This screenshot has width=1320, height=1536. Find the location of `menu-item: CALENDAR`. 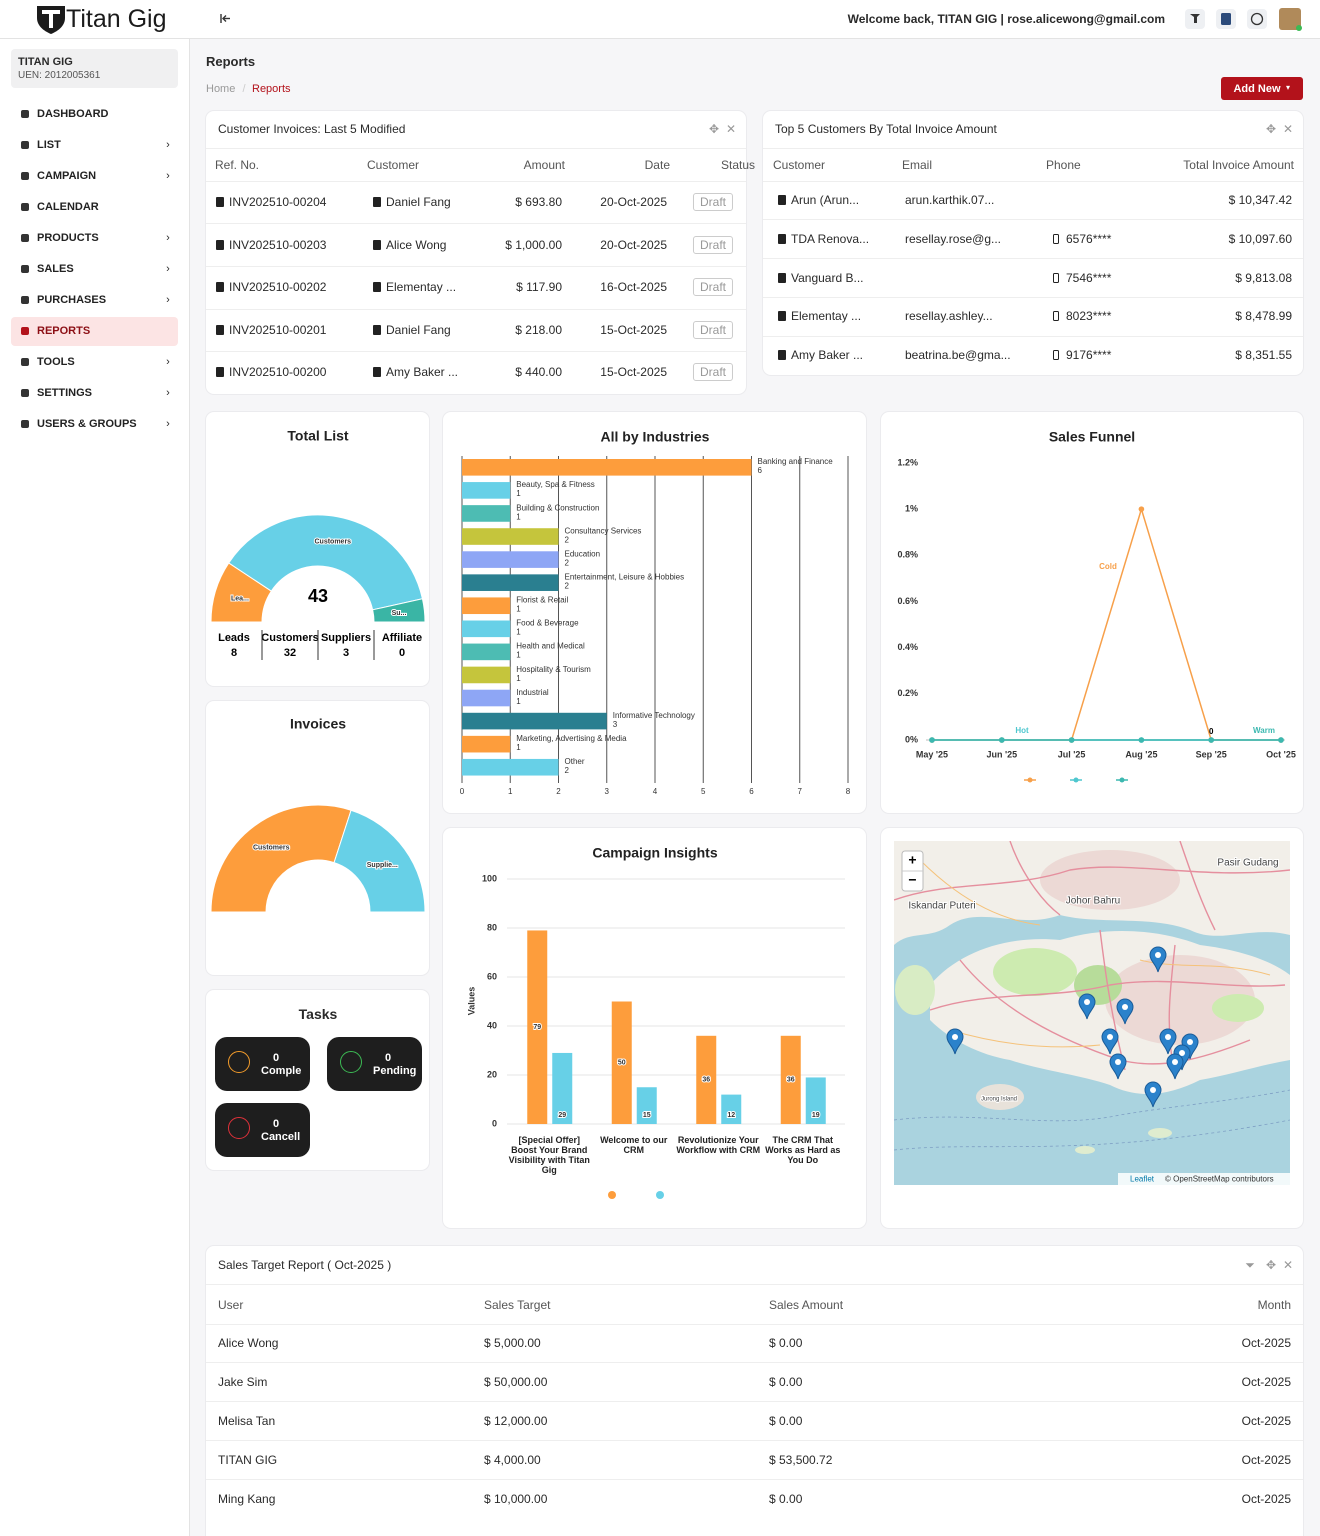

menu-item: CALENDAR is located at coordinates (68, 207).